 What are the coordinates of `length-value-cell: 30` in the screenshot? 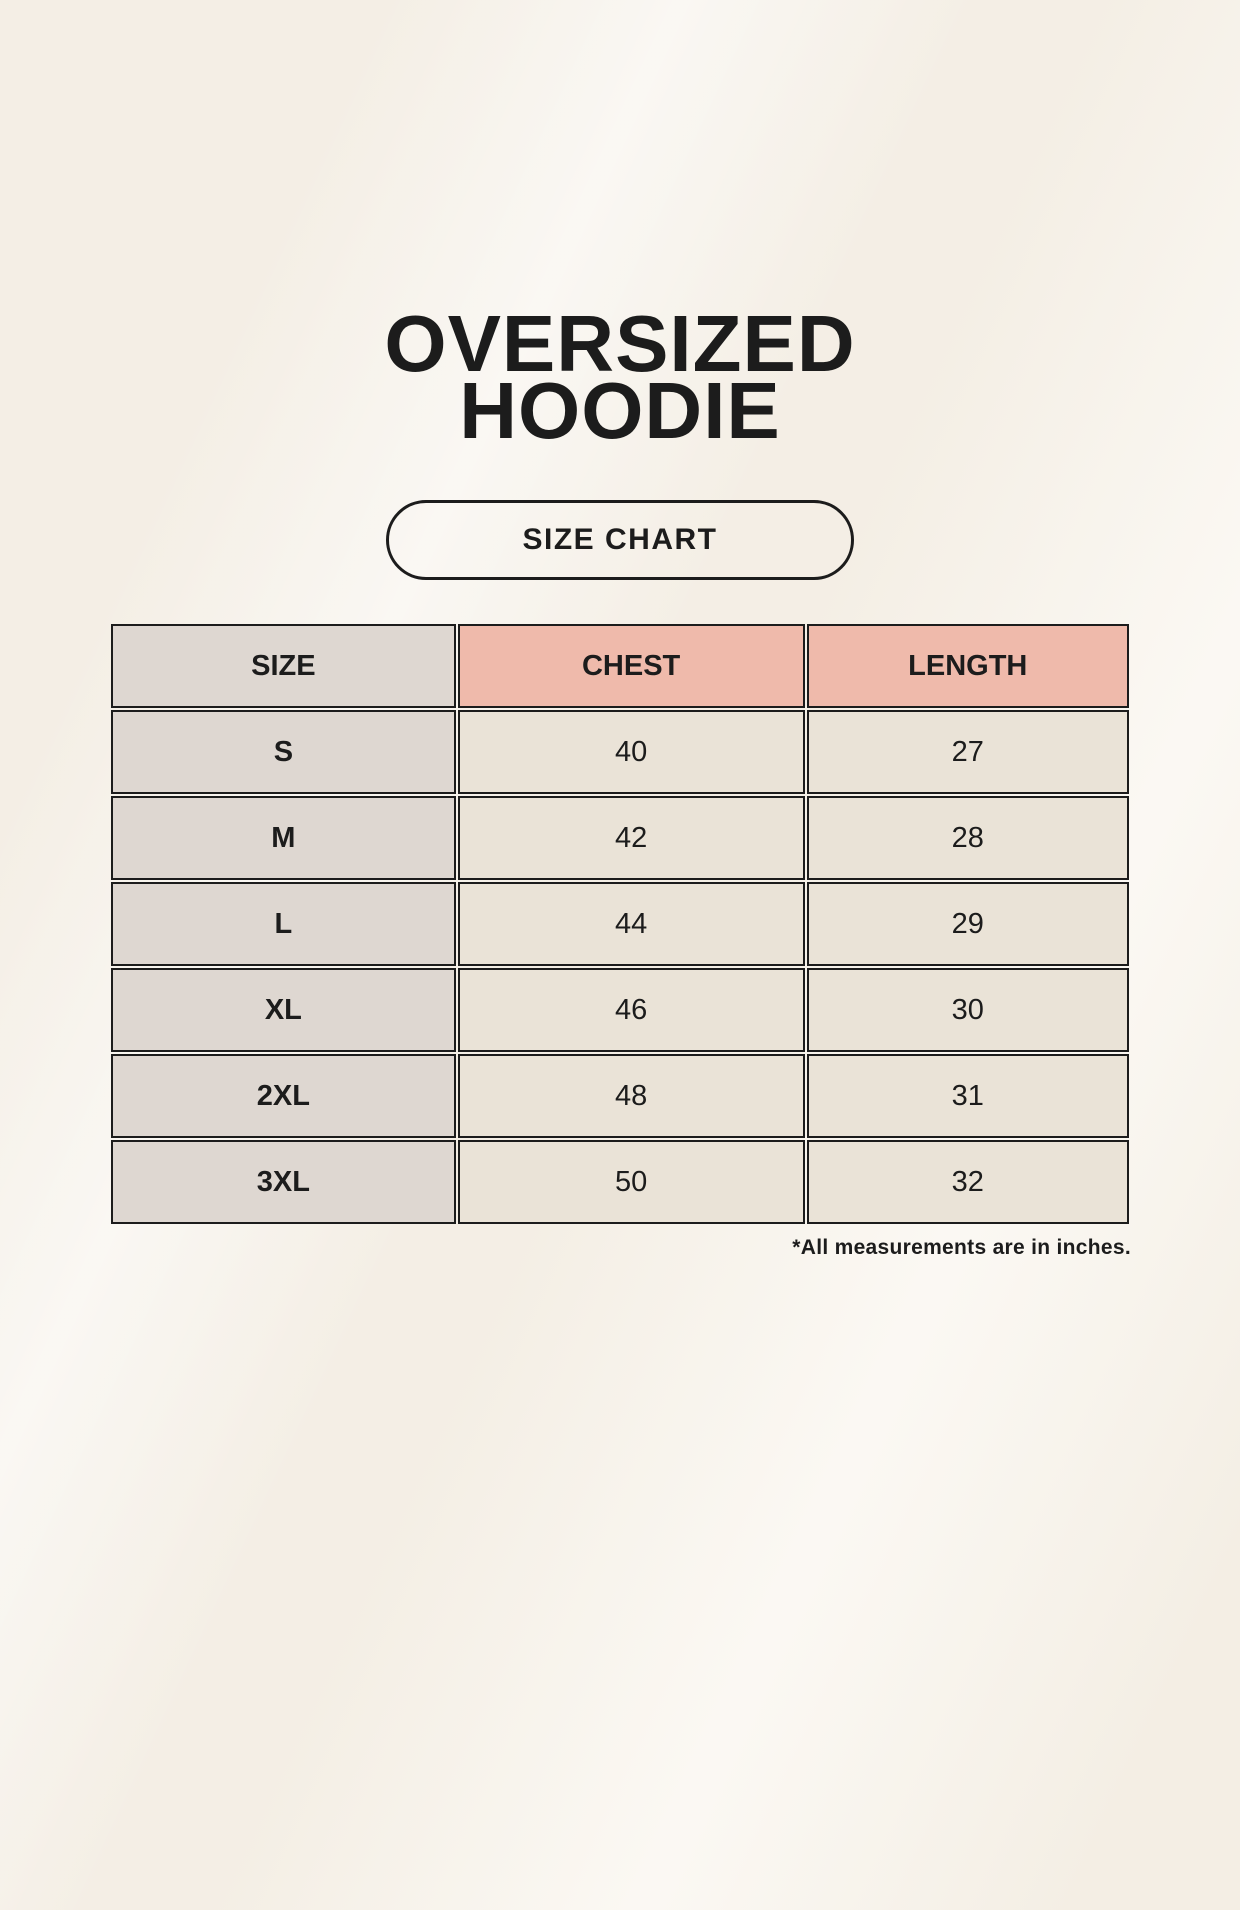 It's located at (967, 1010).